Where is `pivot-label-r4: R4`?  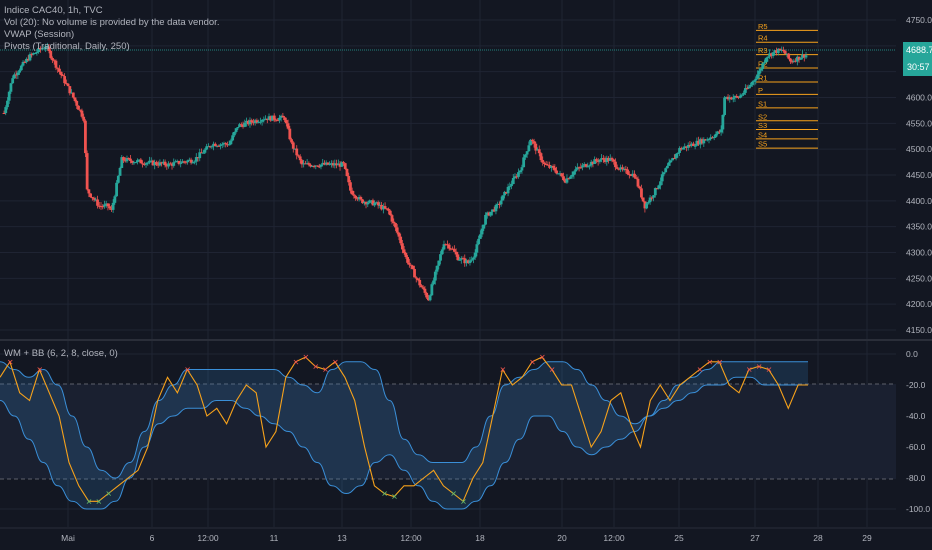 pivot-label-r4: R4 is located at coordinates (763, 38).